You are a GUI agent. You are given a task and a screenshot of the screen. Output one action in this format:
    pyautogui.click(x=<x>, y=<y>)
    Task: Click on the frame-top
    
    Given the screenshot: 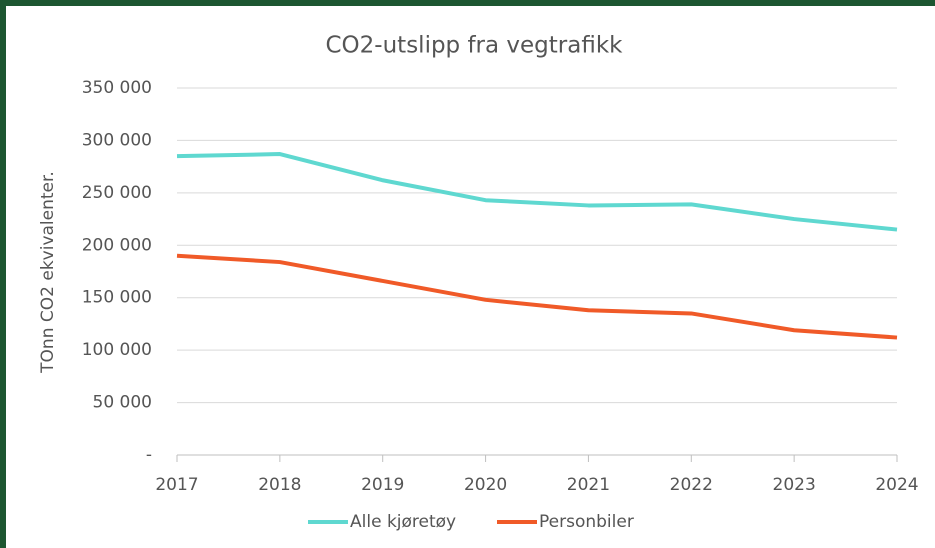 What is the action you would take?
    pyautogui.click(x=467, y=3)
    